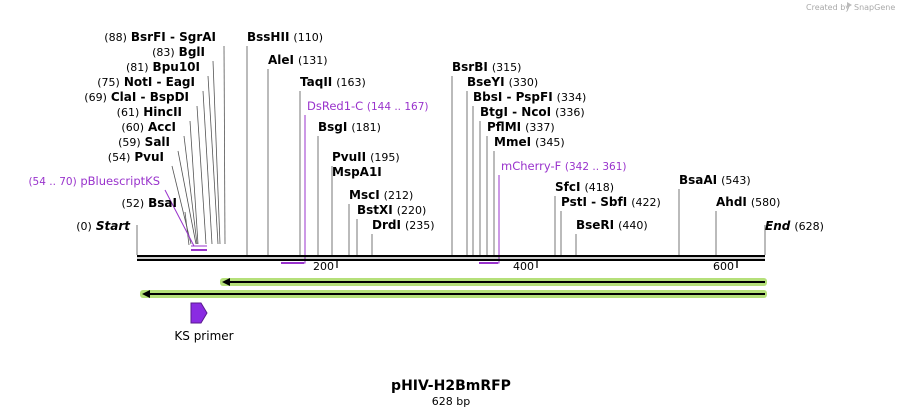 This screenshot has height=417, width=903. I want to click on site-pos-bbsi-pspfi: (334), so click(572, 97).